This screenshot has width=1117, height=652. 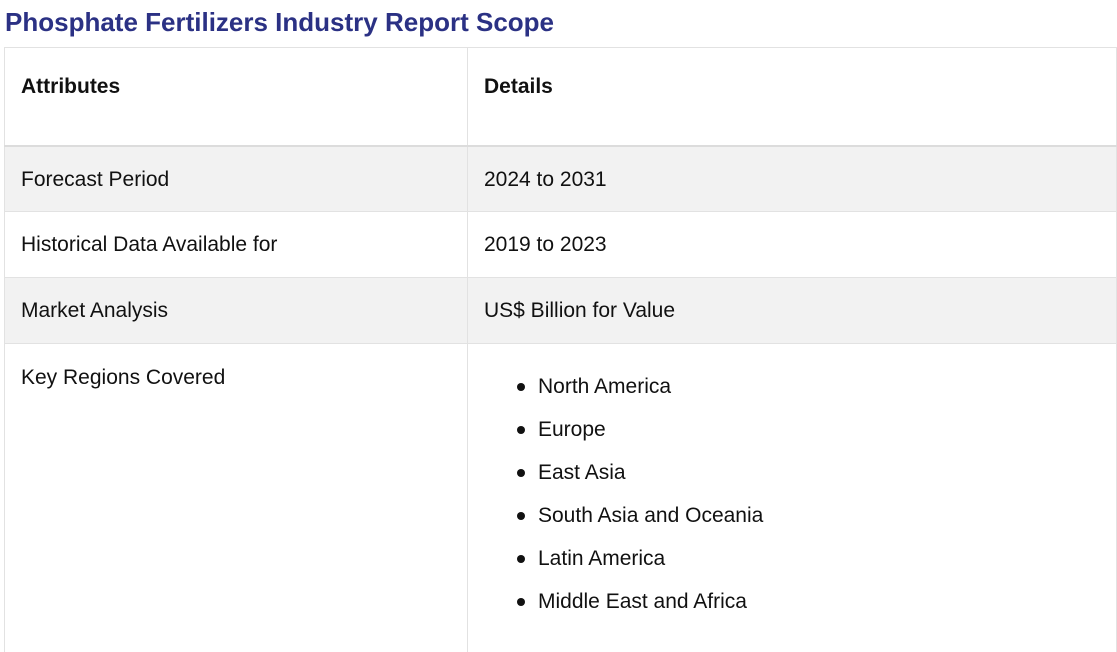 What do you see at coordinates (792, 310) in the screenshot?
I see `row-detail: US$ Billion for Value` at bounding box center [792, 310].